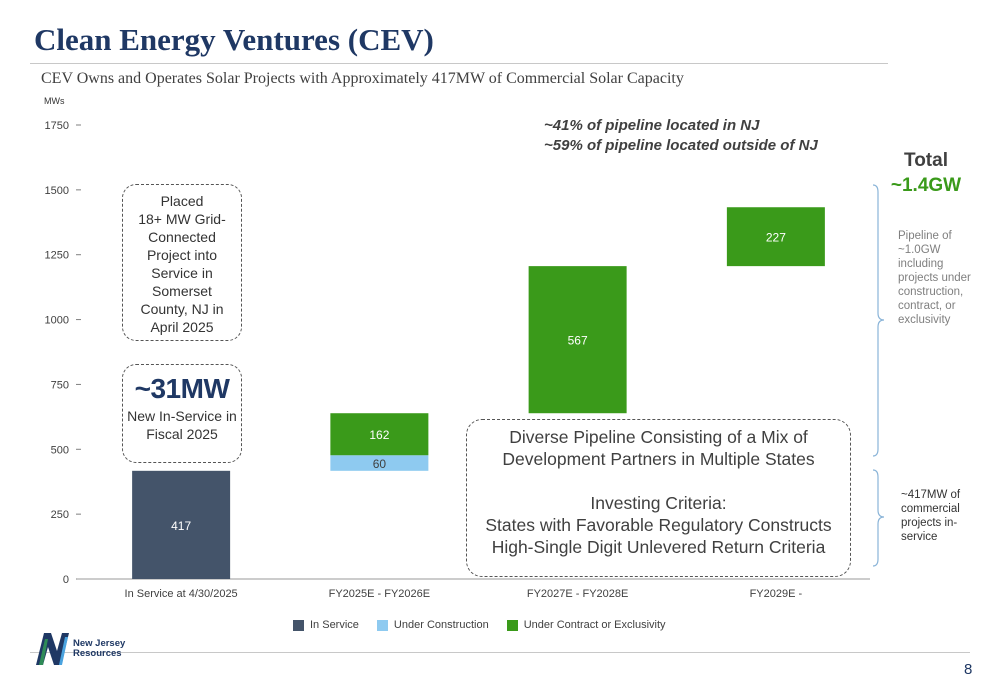  Describe the element at coordinates (926, 185) in the screenshot. I see `total-value: ~1.4GW` at that location.